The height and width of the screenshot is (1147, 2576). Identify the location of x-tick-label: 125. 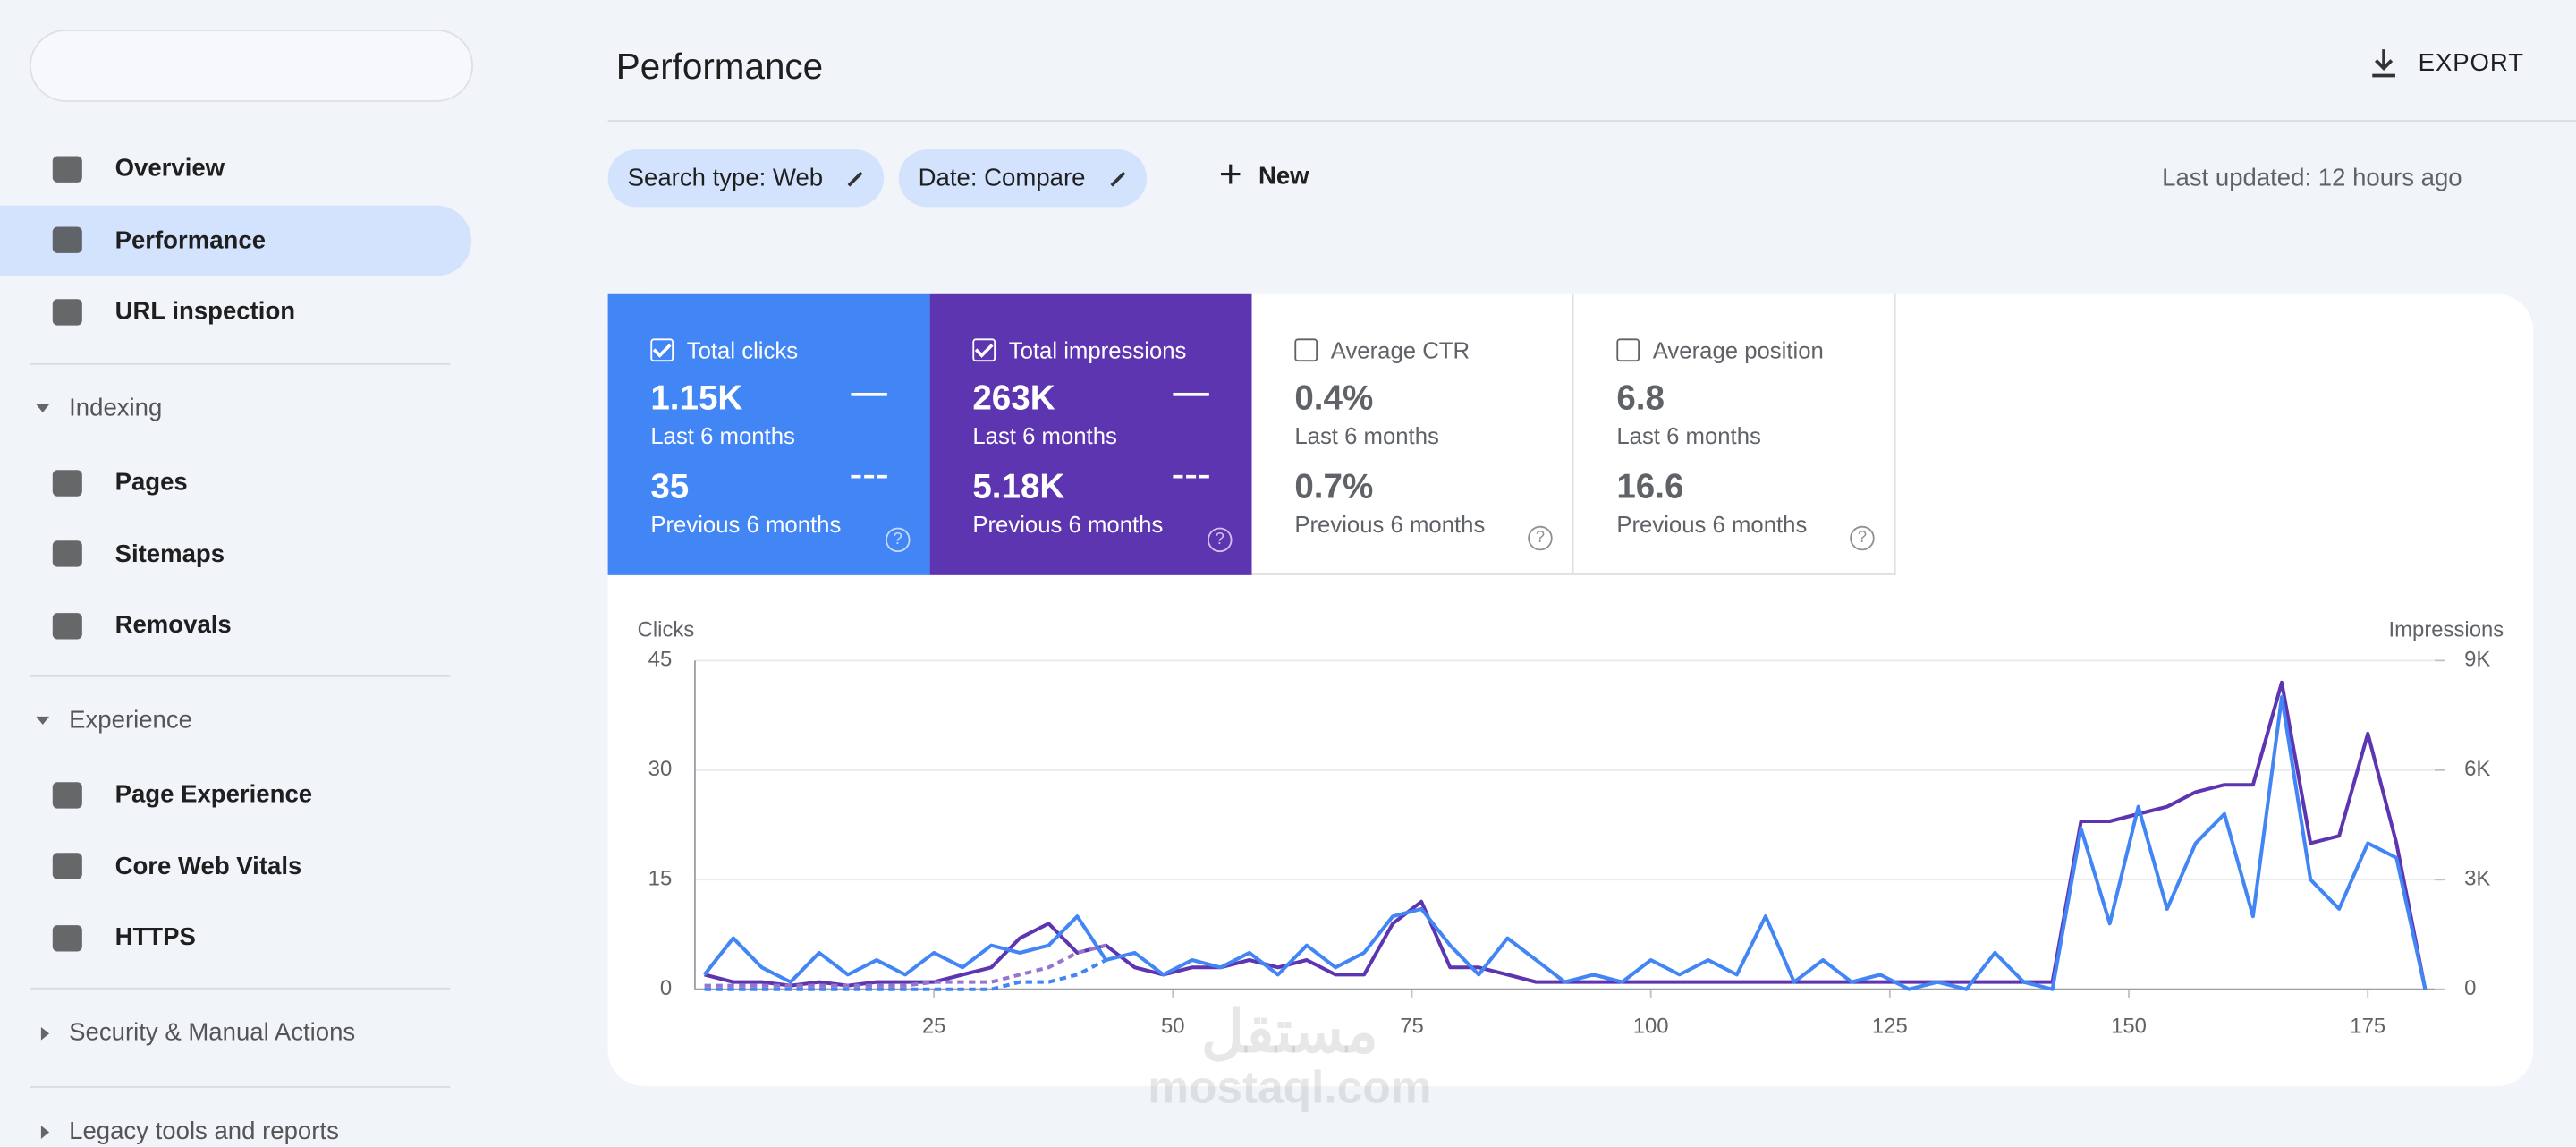
(1890, 1026).